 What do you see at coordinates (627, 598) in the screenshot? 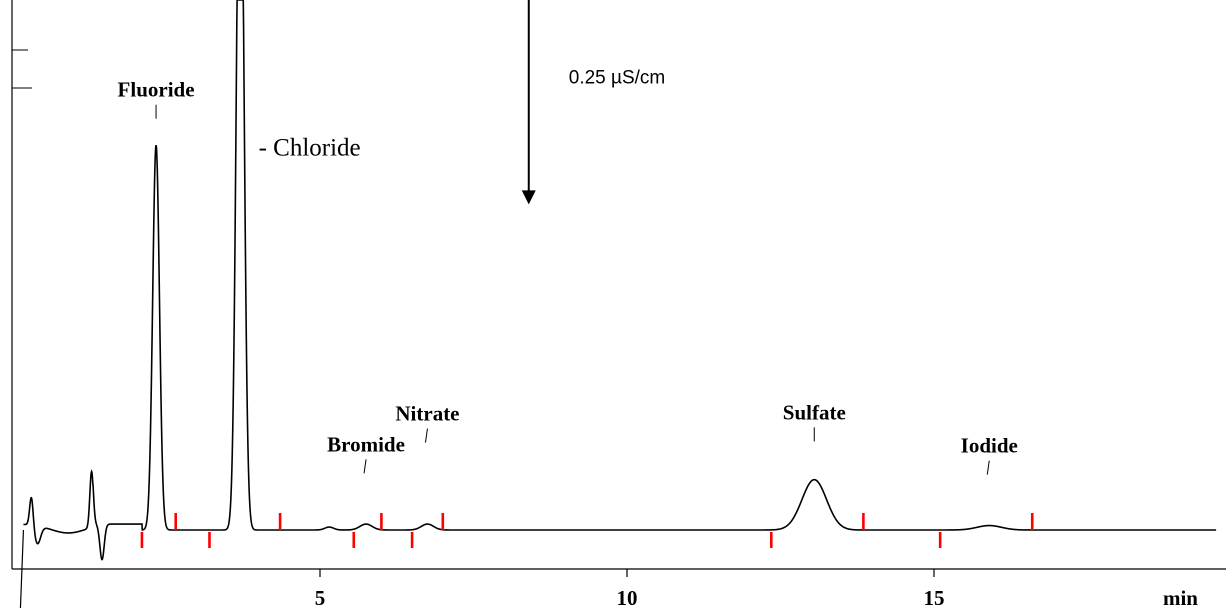
I see `x-tick-label: 10` at bounding box center [627, 598].